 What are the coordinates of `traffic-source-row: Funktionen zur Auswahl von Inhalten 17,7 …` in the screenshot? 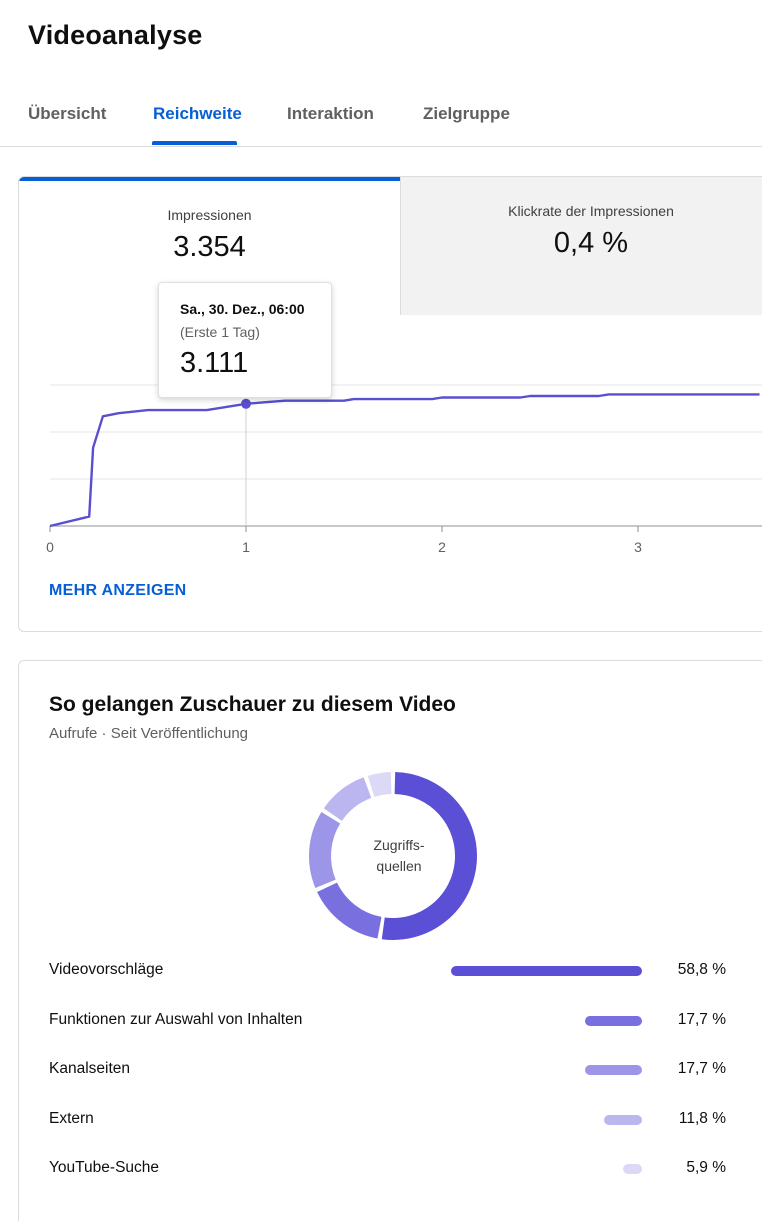 It's located at (394, 1022).